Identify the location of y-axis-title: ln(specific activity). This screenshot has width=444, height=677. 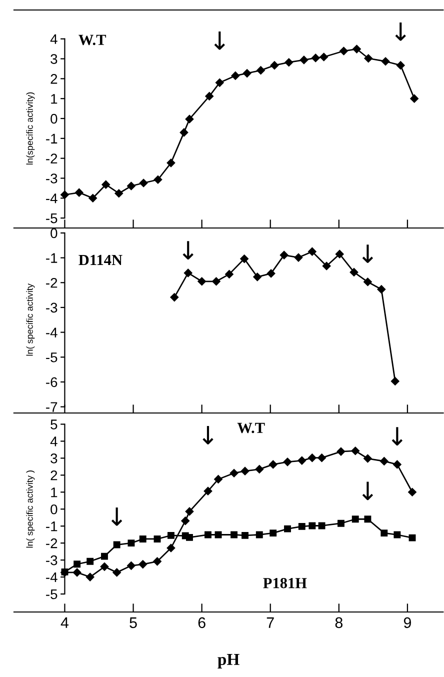
(30, 128).